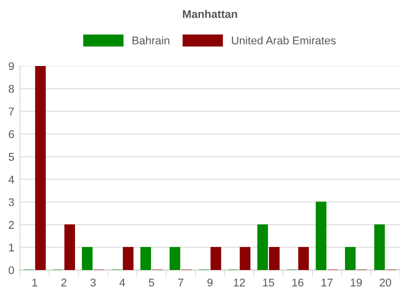 This screenshot has height=300, width=400. Describe the element at coordinates (11, 66) in the screenshot. I see `y-tick-label: 9` at that location.